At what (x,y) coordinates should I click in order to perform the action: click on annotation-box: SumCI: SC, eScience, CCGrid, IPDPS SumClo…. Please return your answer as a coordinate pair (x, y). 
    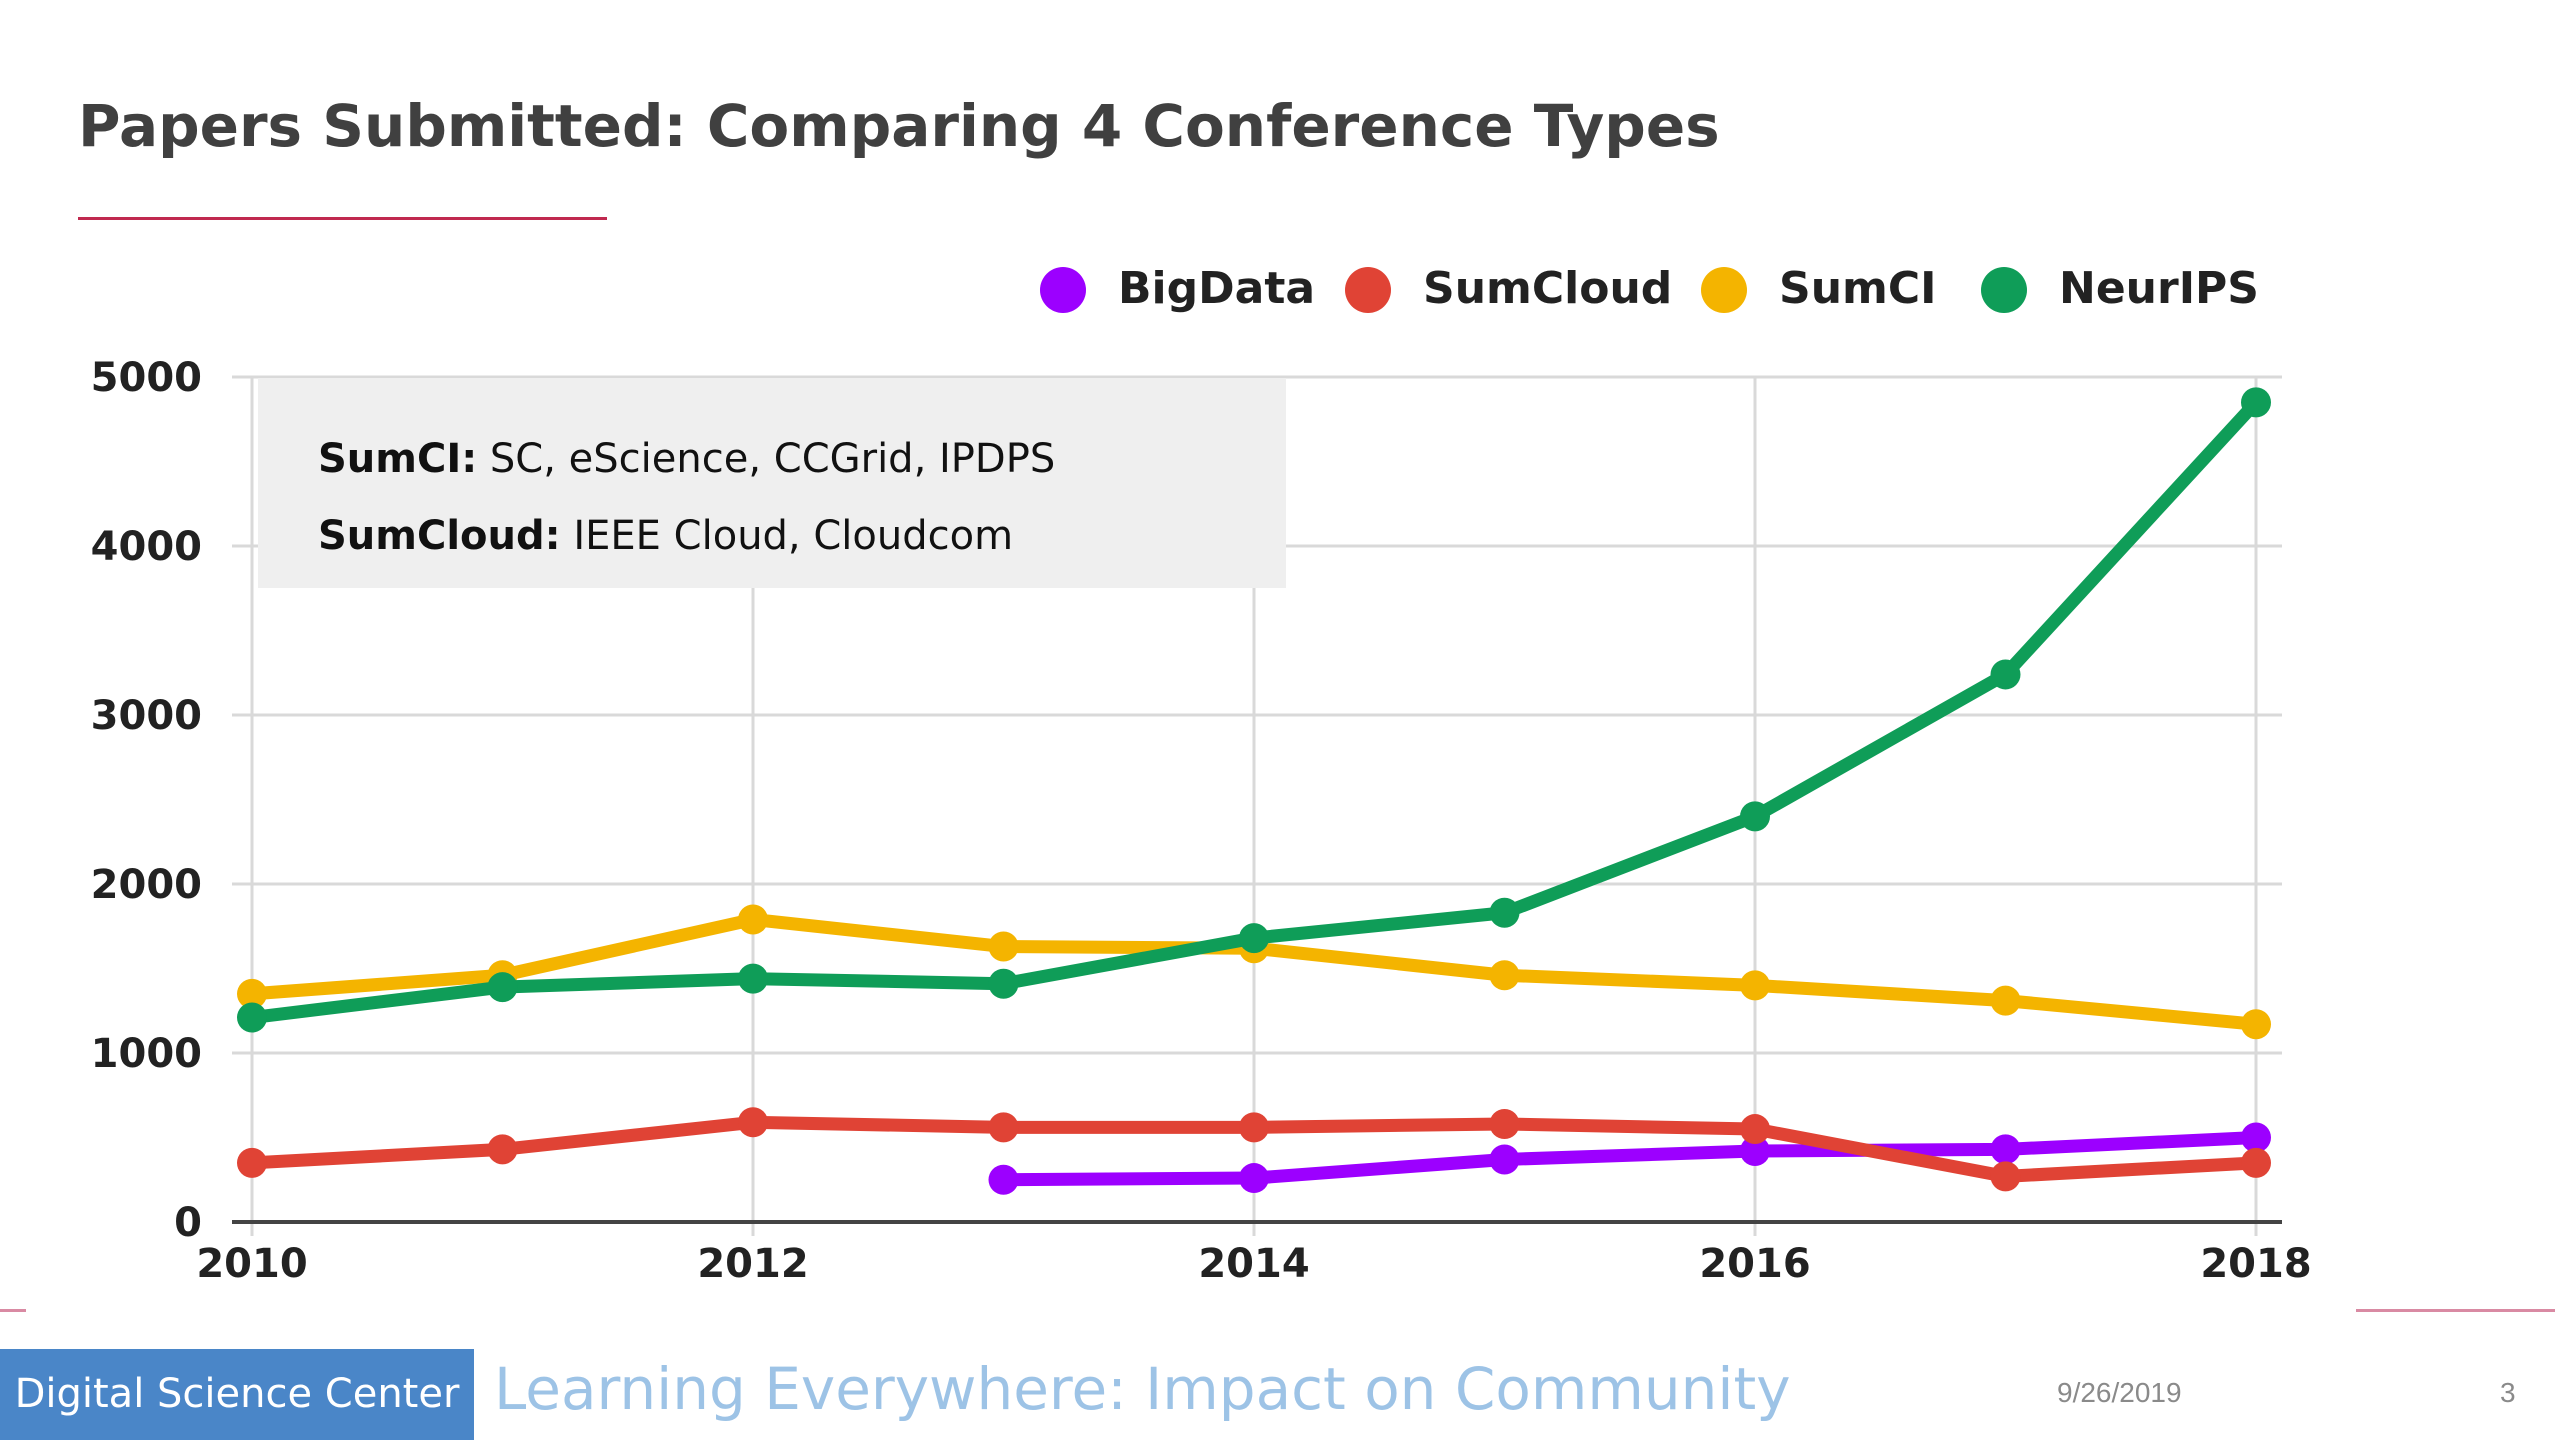
    Looking at the image, I should click on (772, 483).